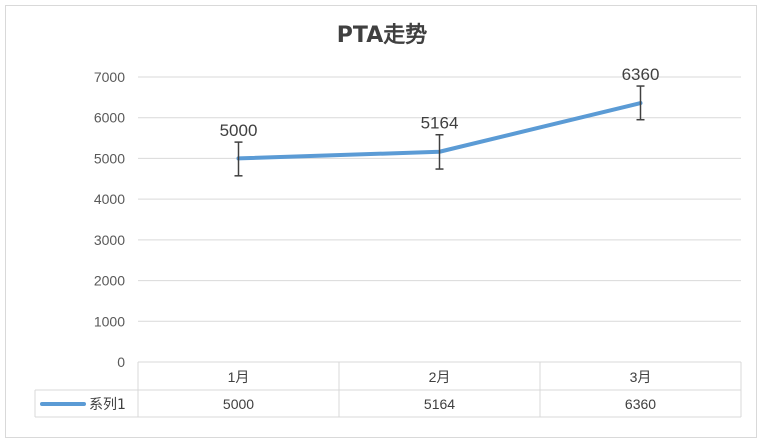 The image size is (764, 443). I want to click on table-cell-value: 5164, so click(439, 404).